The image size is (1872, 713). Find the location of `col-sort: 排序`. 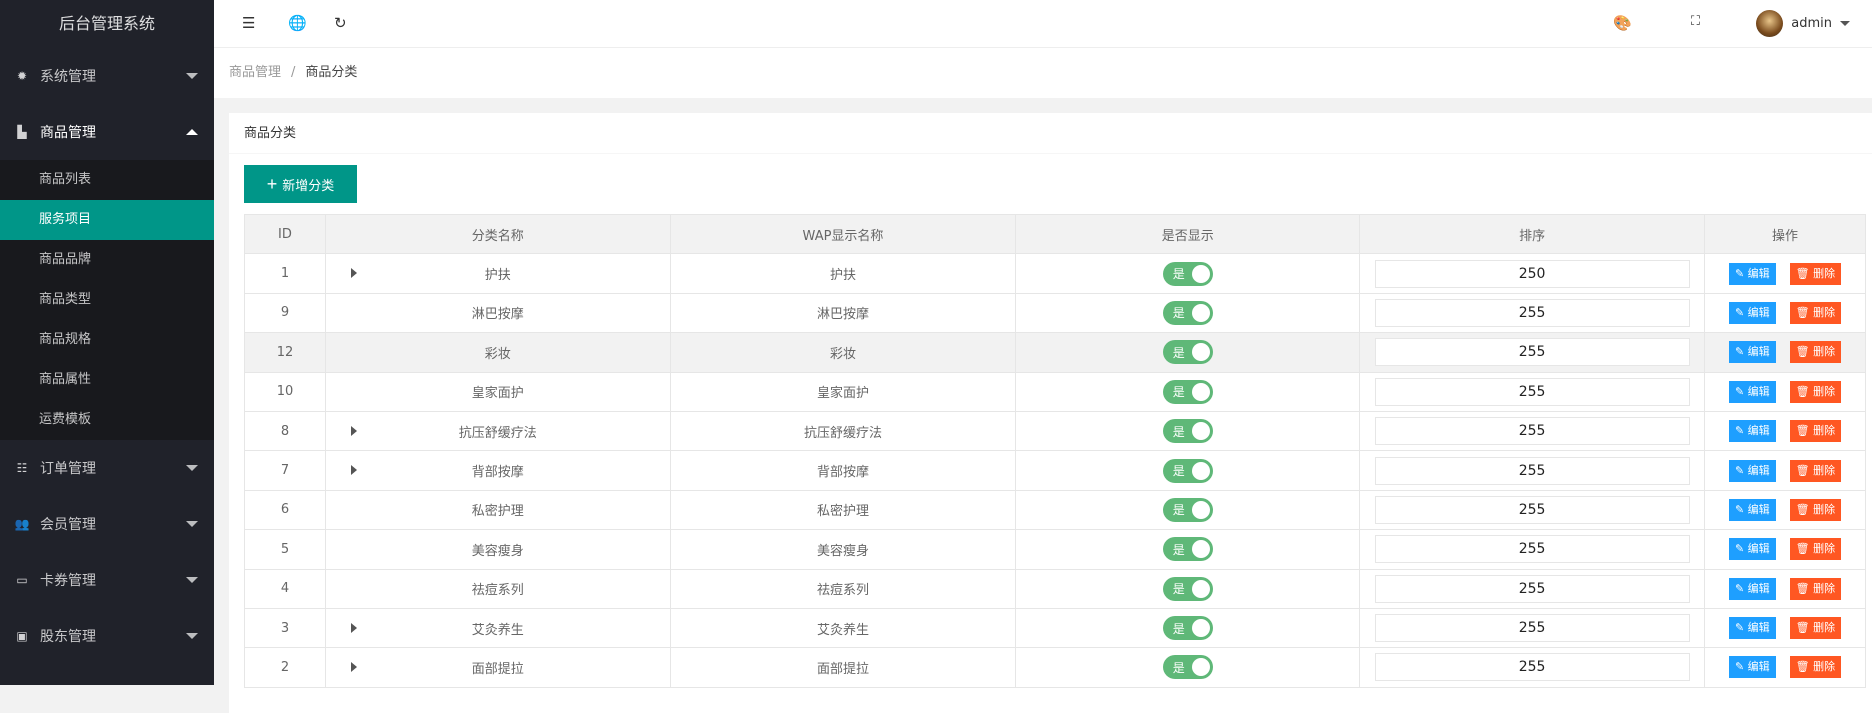

col-sort: 排序 is located at coordinates (1532, 234).